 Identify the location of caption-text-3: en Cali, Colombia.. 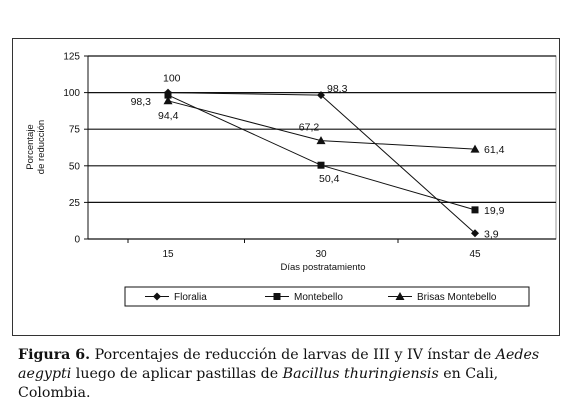
(258, 383).